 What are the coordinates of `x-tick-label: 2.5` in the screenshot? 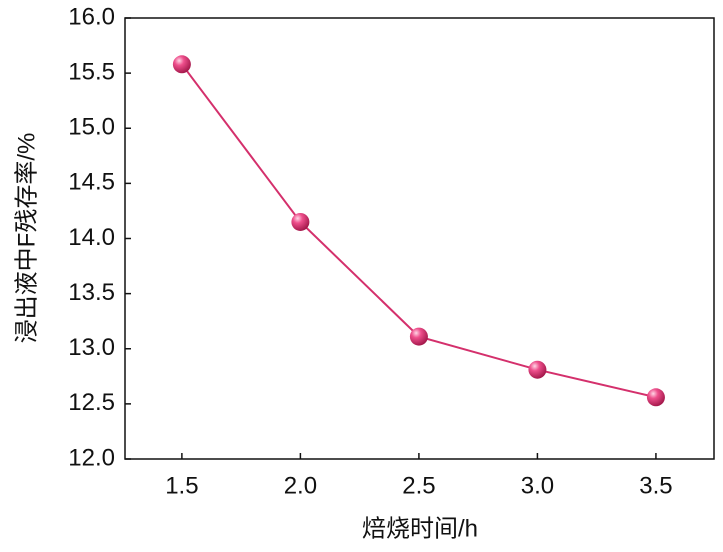 It's located at (418, 485).